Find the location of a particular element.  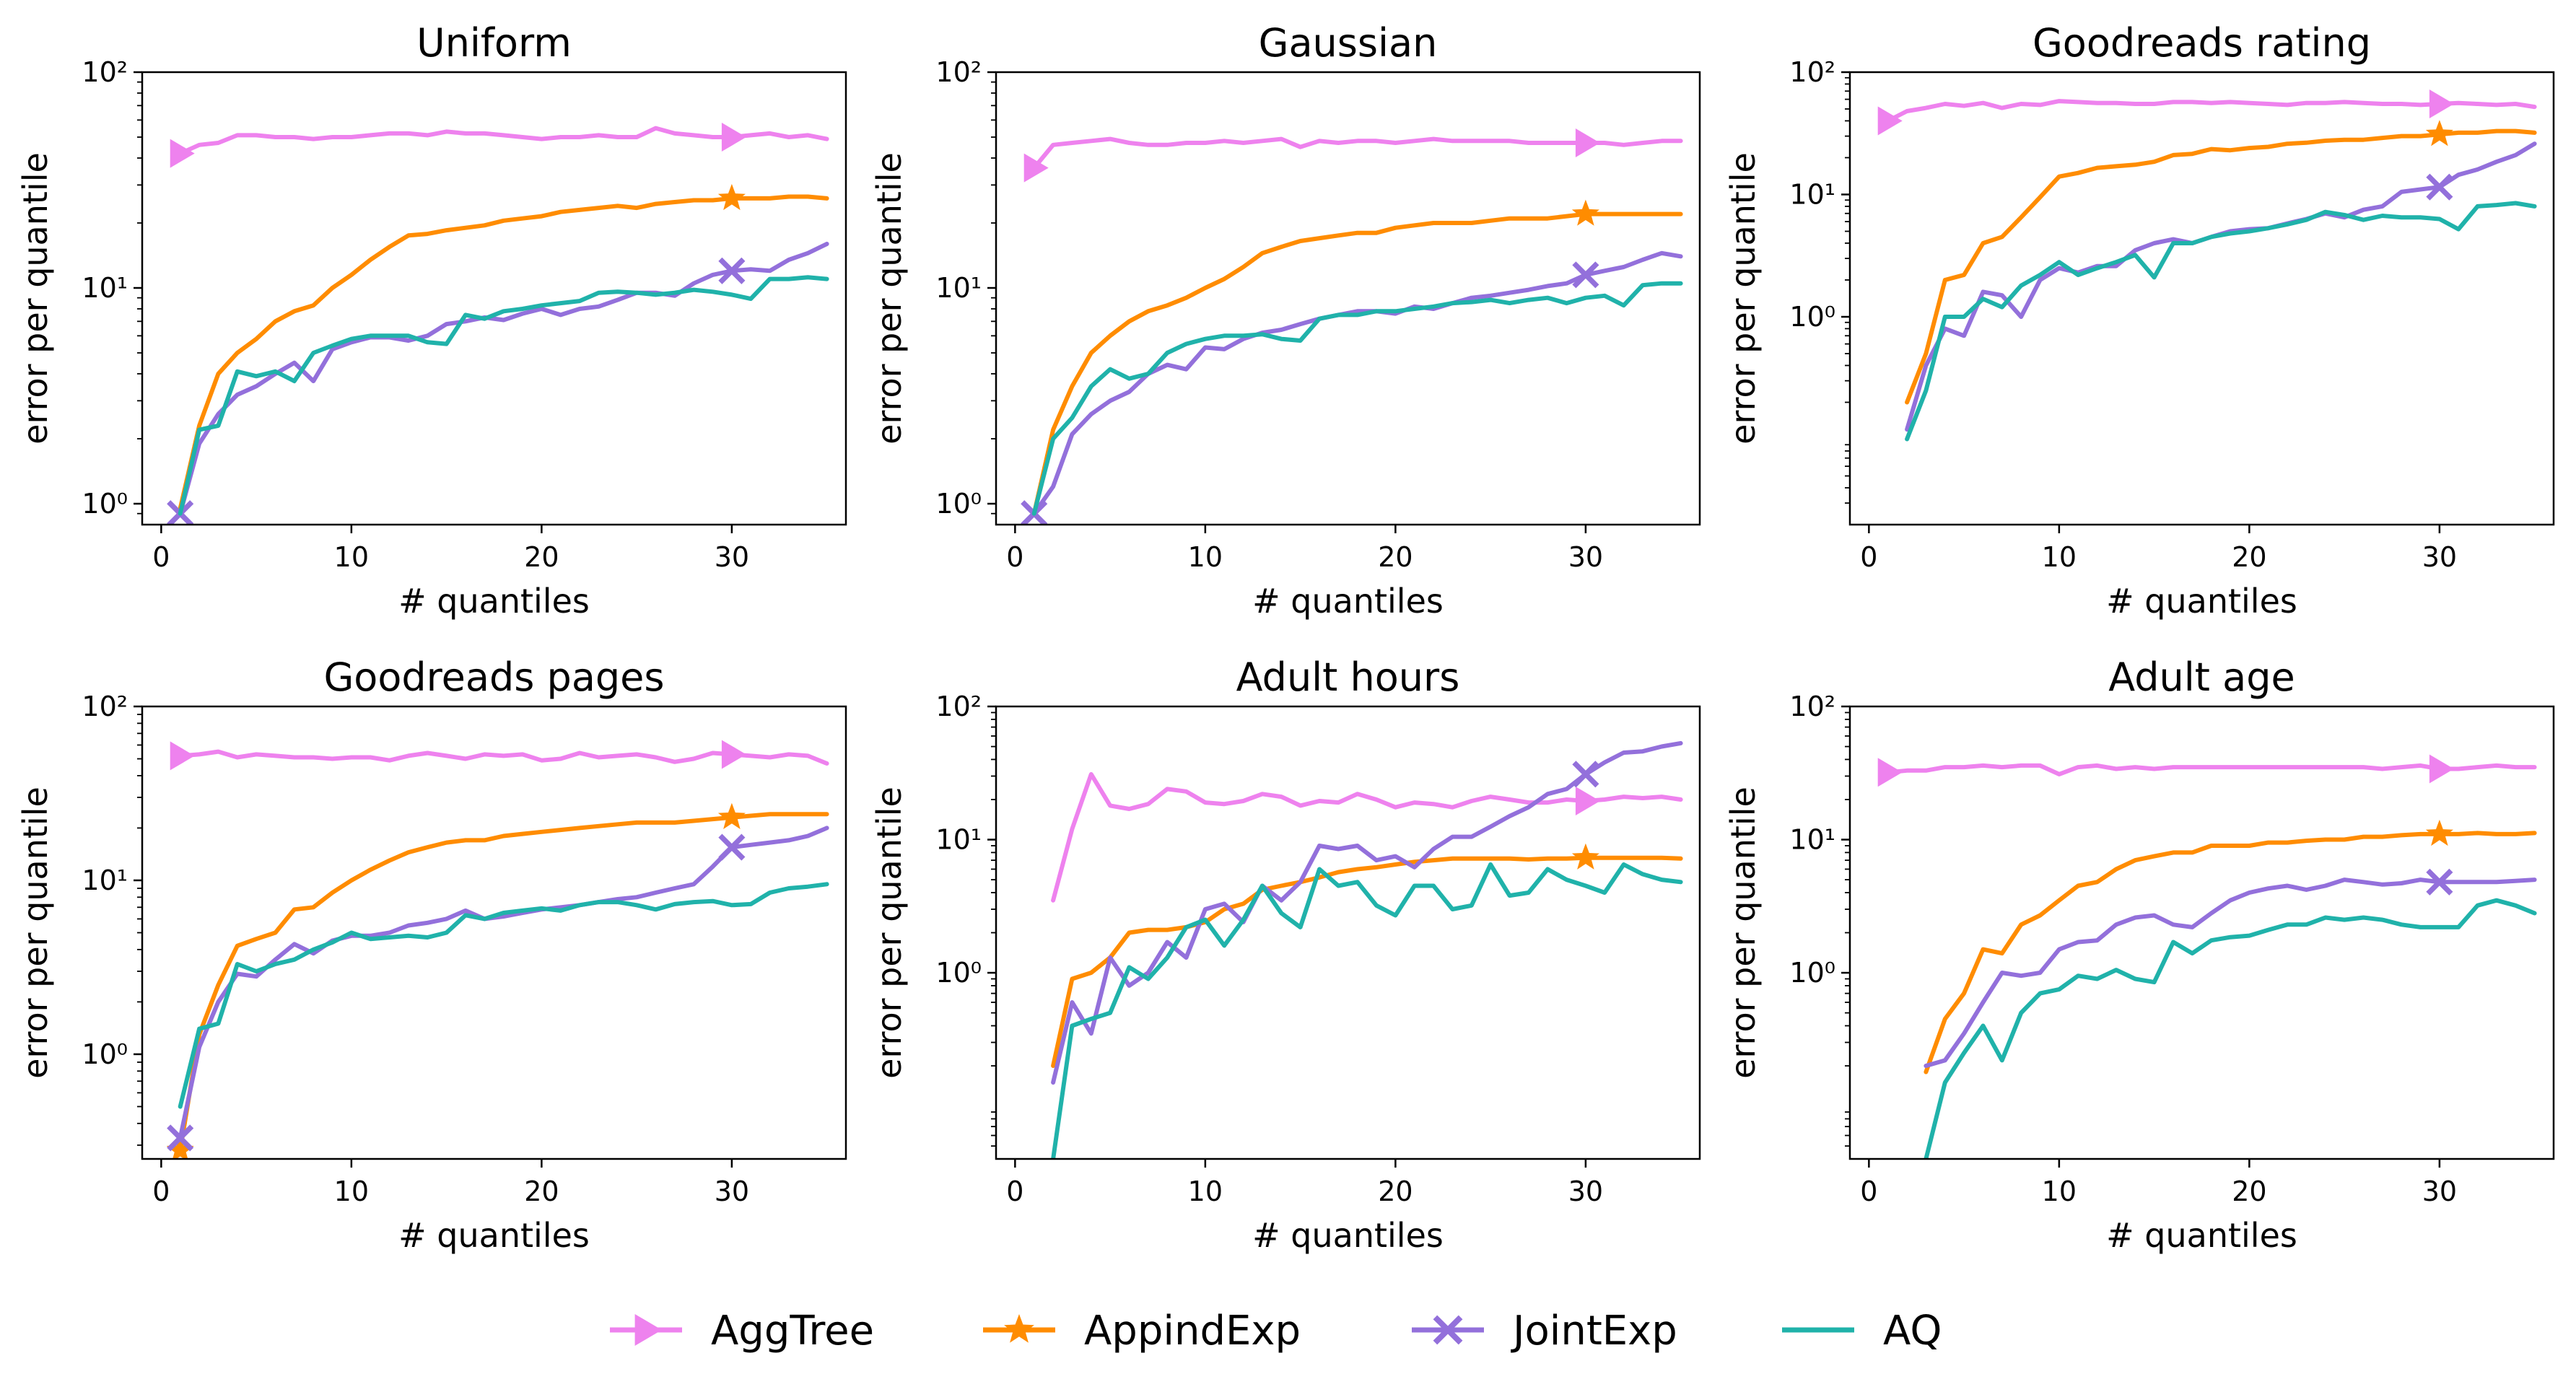

chart-title: Uniform is located at coordinates (494, 43).